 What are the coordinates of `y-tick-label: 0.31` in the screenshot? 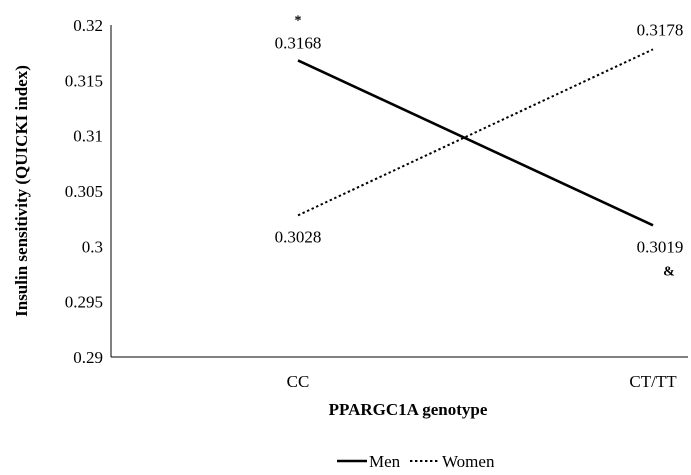 It's located at (88, 136).